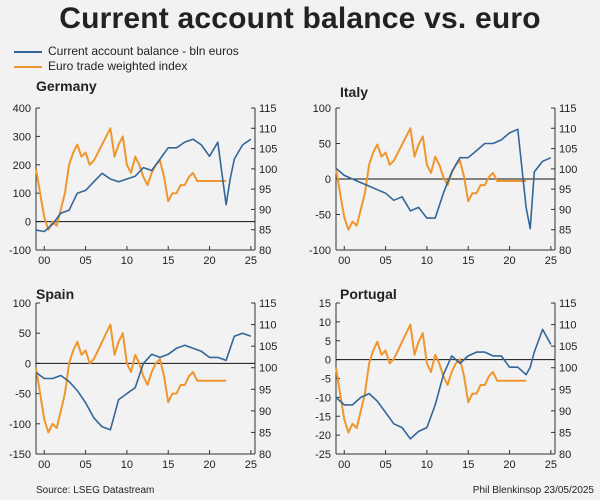 The width and height of the screenshot is (600, 500). I want to click on germany-left-tick-label: 200, so click(22, 166).